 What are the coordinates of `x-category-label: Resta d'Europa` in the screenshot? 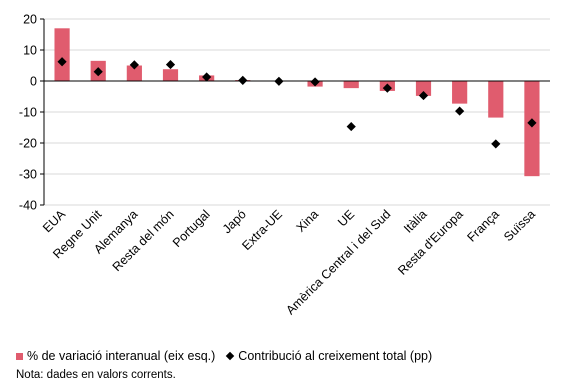 It's located at (430, 242).